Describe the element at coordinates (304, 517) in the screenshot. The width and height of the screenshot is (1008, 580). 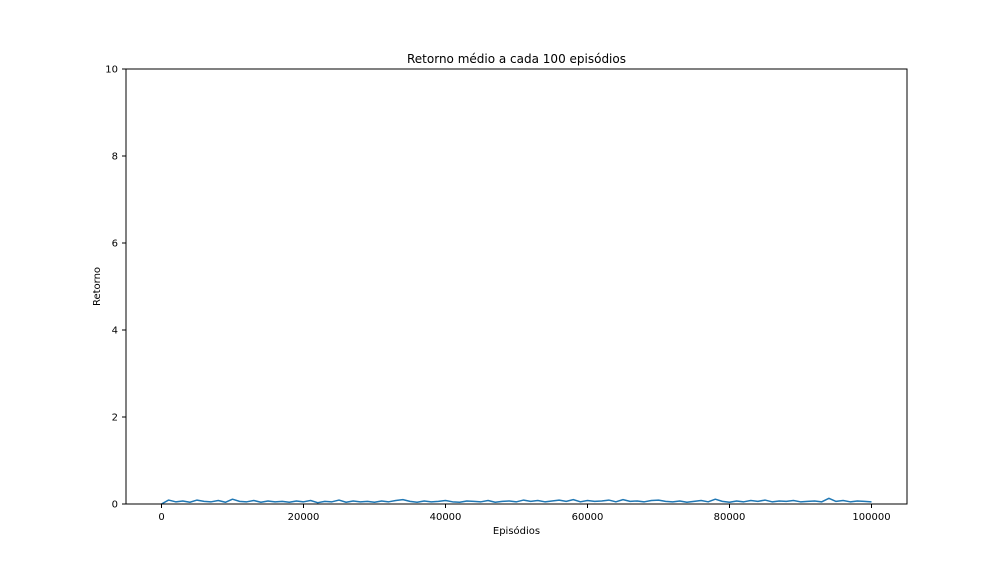
I see `x-tick-label: 20000` at that location.